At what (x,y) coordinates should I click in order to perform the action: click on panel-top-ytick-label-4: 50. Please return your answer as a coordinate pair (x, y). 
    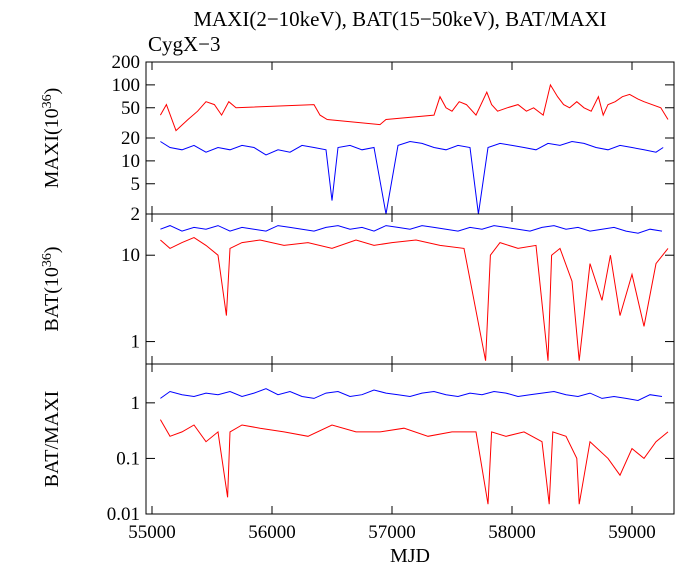
    Looking at the image, I should click on (130, 108).